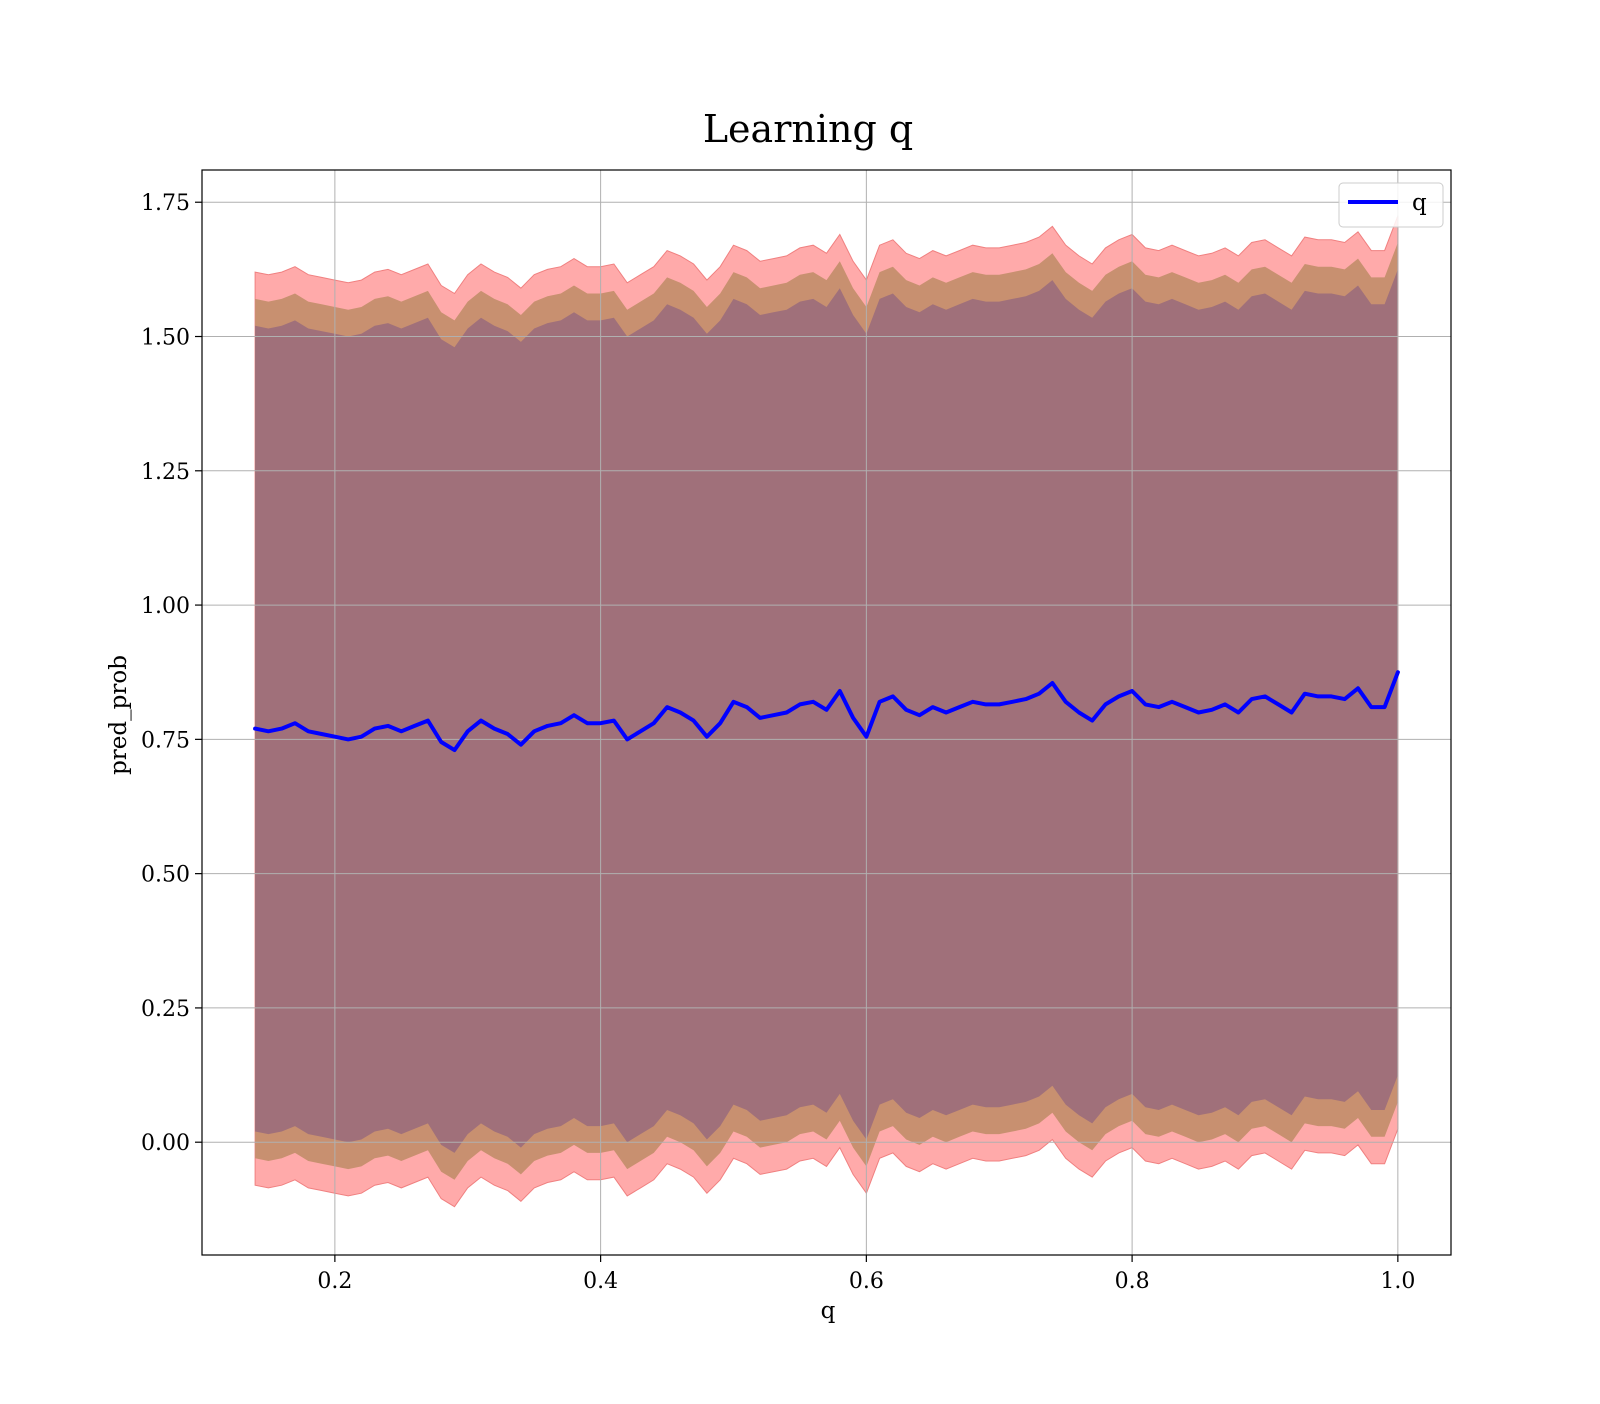 The height and width of the screenshot is (1404, 1600). What do you see at coordinates (808, 129) in the screenshot?
I see `chart-title: Learning q` at bounding box center [808, 129].